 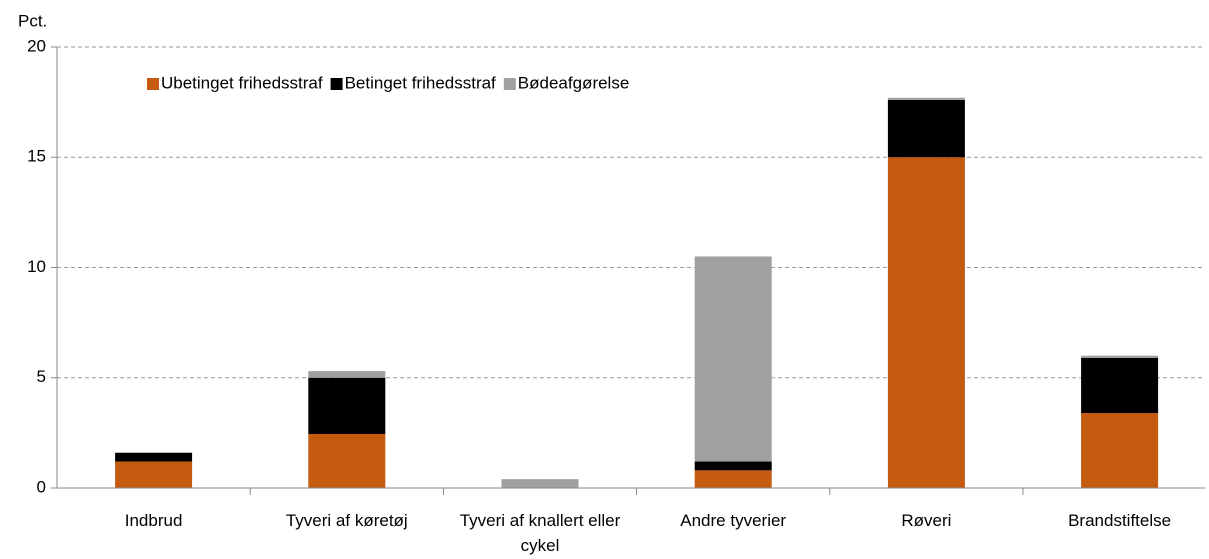 What do you see at coordinates (926, 520) in the screenshot?
I see `x-tick-label: Røveri` at bounding box center [926, 520].